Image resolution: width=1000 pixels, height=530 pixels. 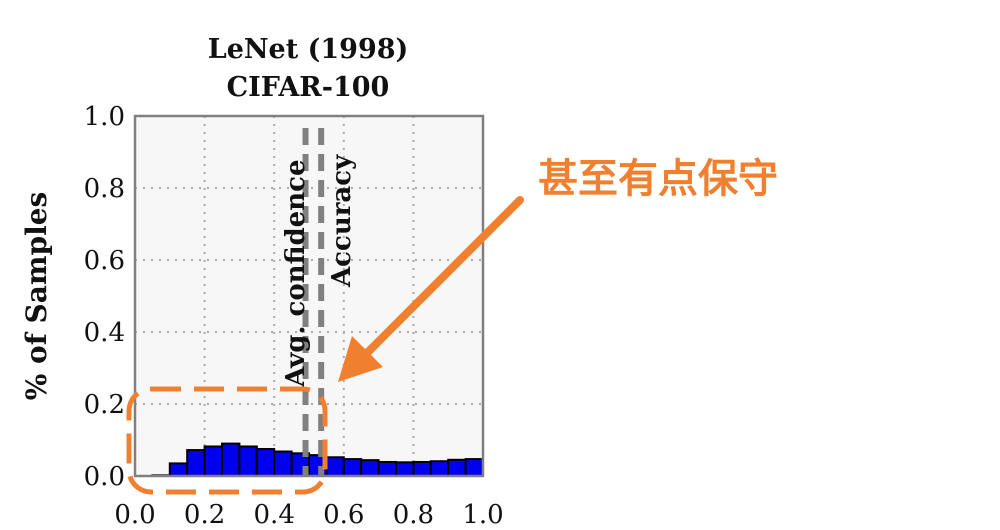 What do you see at coordinates (104, 333) in the screenshot?
I see `y-tick-label: 0.4` at bounding box center [104, 333].